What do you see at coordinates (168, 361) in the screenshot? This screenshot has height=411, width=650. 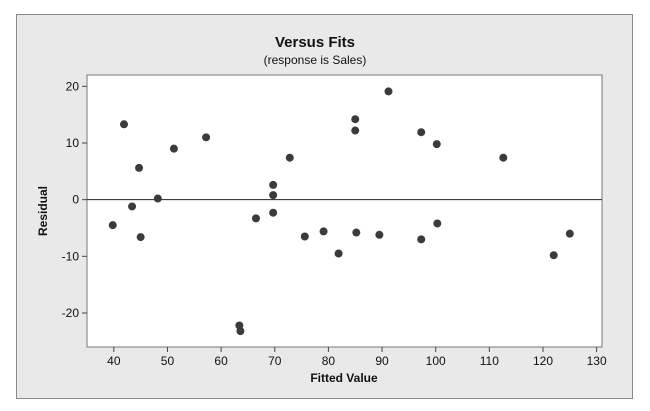 I see `x-tick-label: 50` at bounding box center [168, 361].